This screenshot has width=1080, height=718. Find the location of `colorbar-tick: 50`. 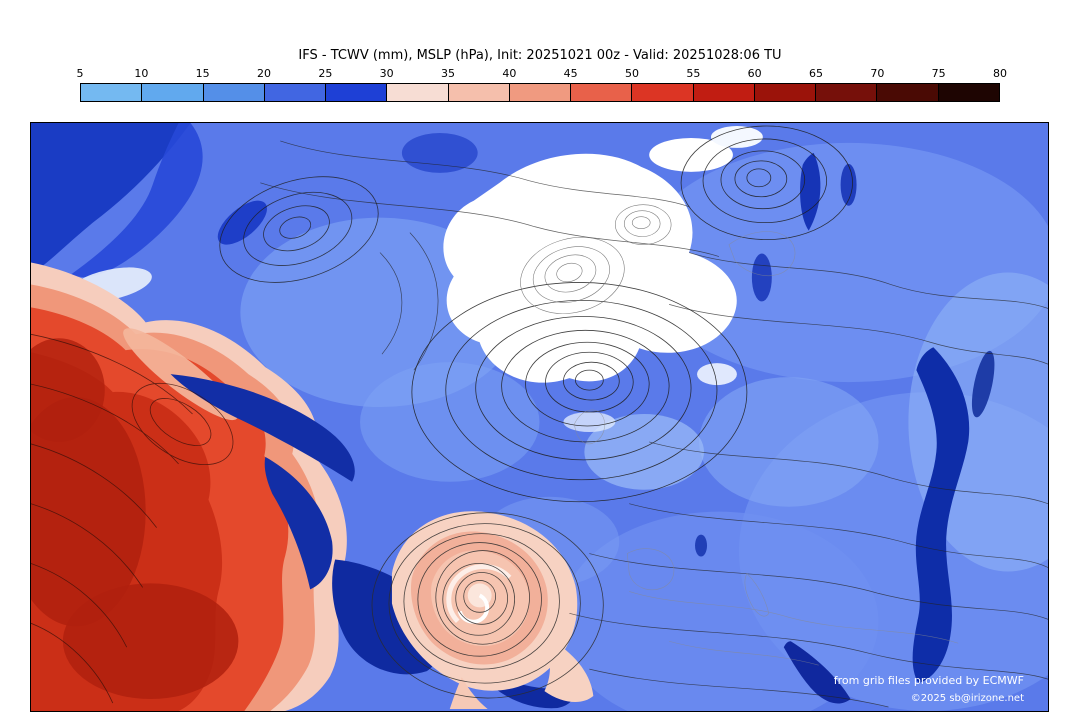

colorbar-tick: 50 is located at coordinates (632, 73).